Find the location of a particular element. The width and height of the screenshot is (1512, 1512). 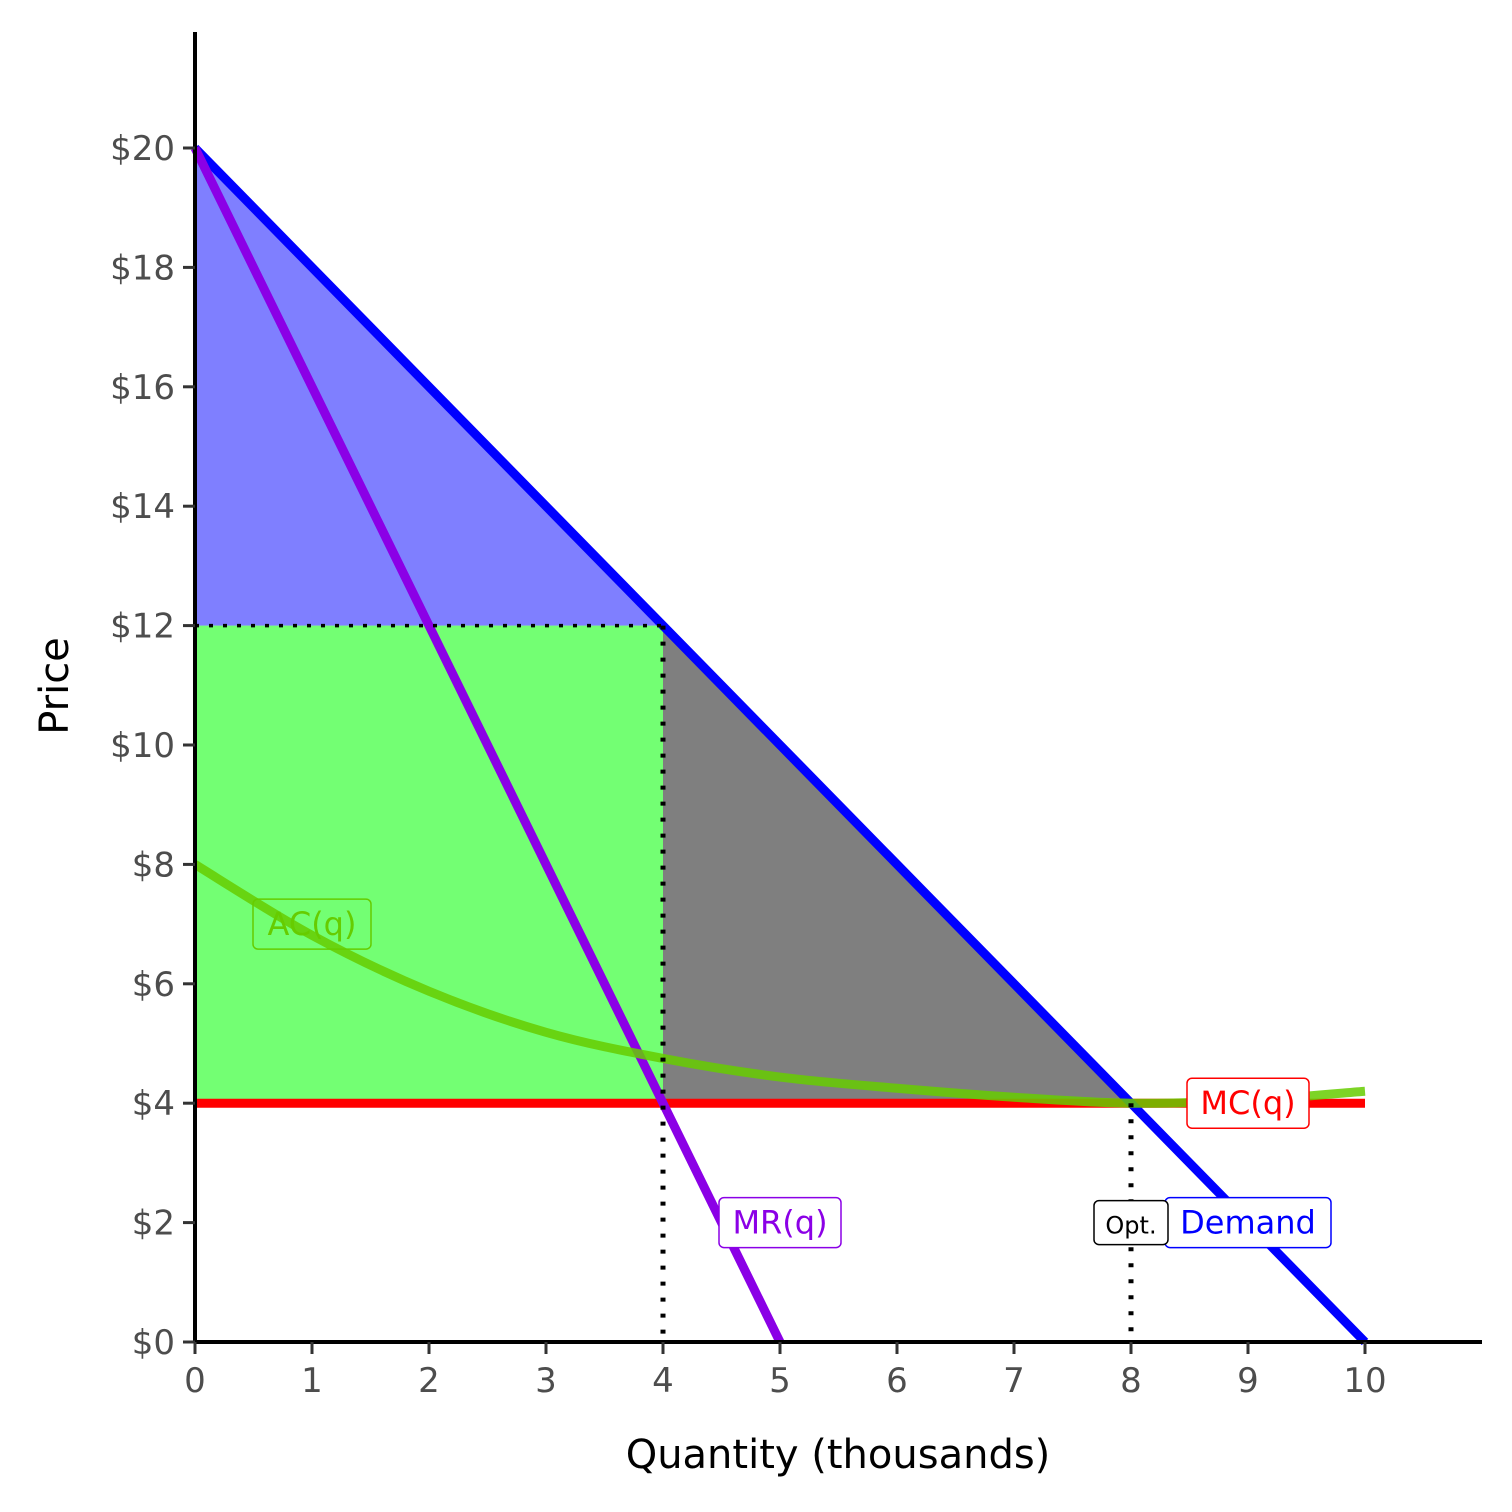

x-tick-label: 7 is located at coordinates (1014, 1381).